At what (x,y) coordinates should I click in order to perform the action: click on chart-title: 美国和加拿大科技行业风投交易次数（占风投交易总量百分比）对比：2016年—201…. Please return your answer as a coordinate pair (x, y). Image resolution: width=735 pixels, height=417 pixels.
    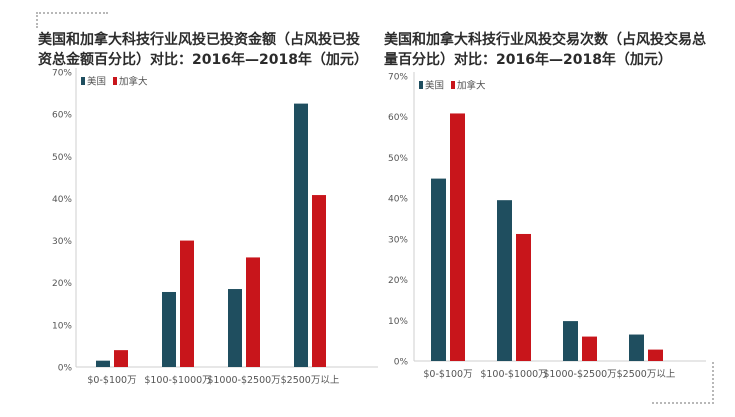
    Looking at the image, I should click on (545, 50).